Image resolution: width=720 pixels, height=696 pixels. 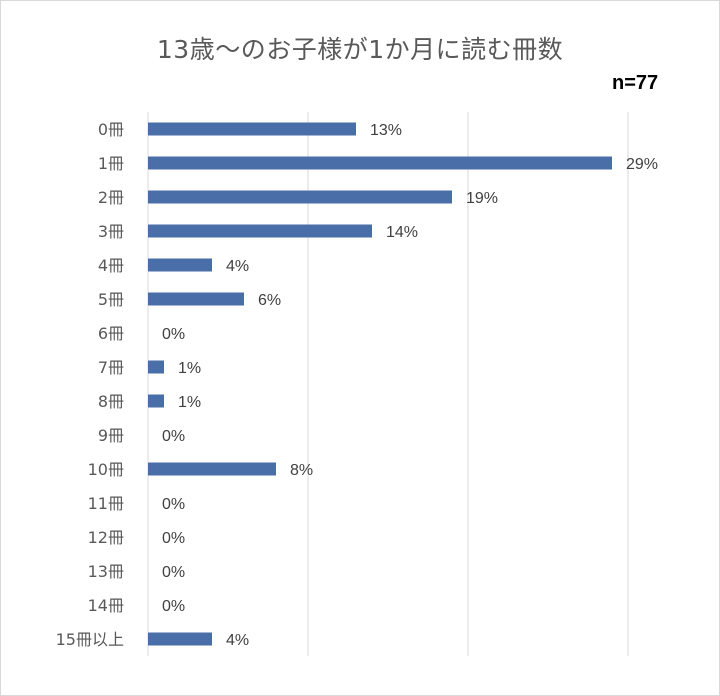 I want to click on data-label: 8%, so click(x=301, y=470).